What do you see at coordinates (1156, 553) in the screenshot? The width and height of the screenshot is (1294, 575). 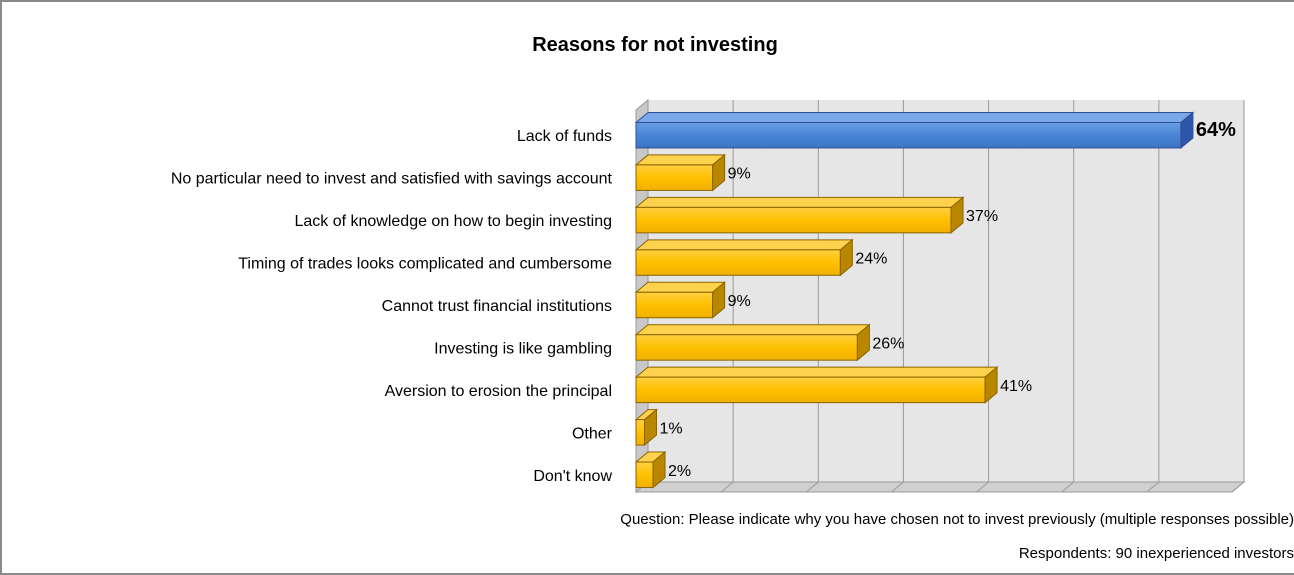 I see `respondents-note: Respondents: 90 inexperienced investors` at bounding box center [1156, 553].